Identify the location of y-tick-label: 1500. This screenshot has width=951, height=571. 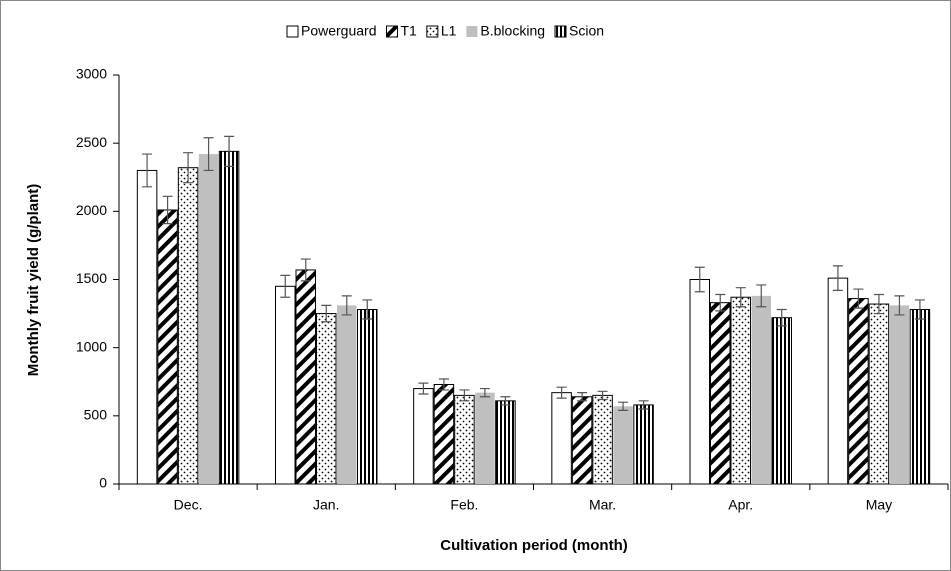
(91, 278).